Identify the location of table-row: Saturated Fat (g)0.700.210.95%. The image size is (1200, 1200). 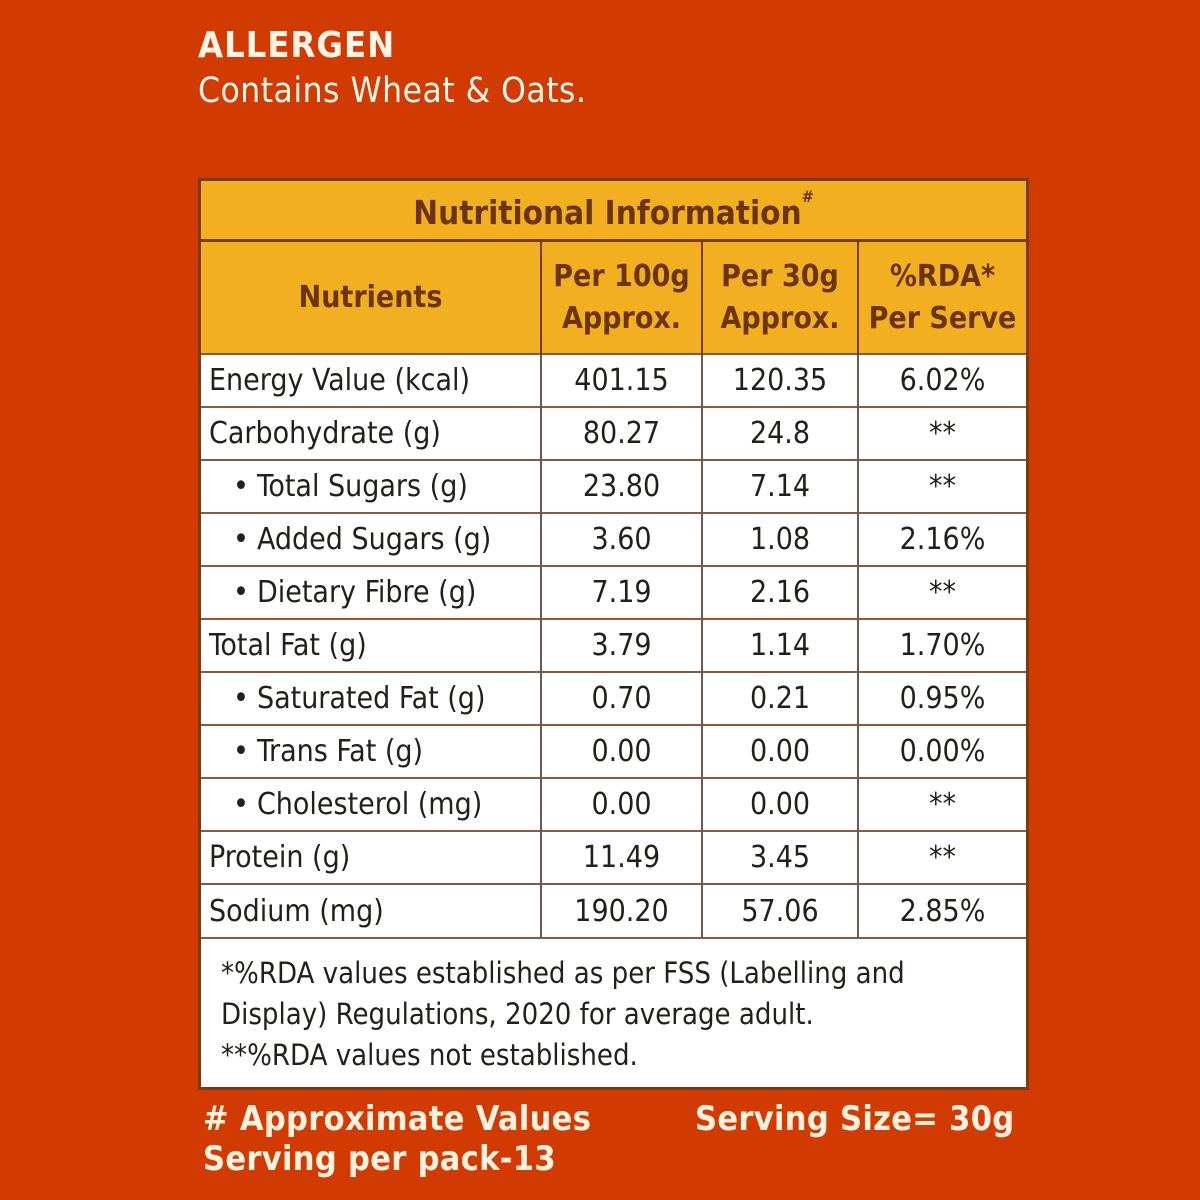
(613, 698).